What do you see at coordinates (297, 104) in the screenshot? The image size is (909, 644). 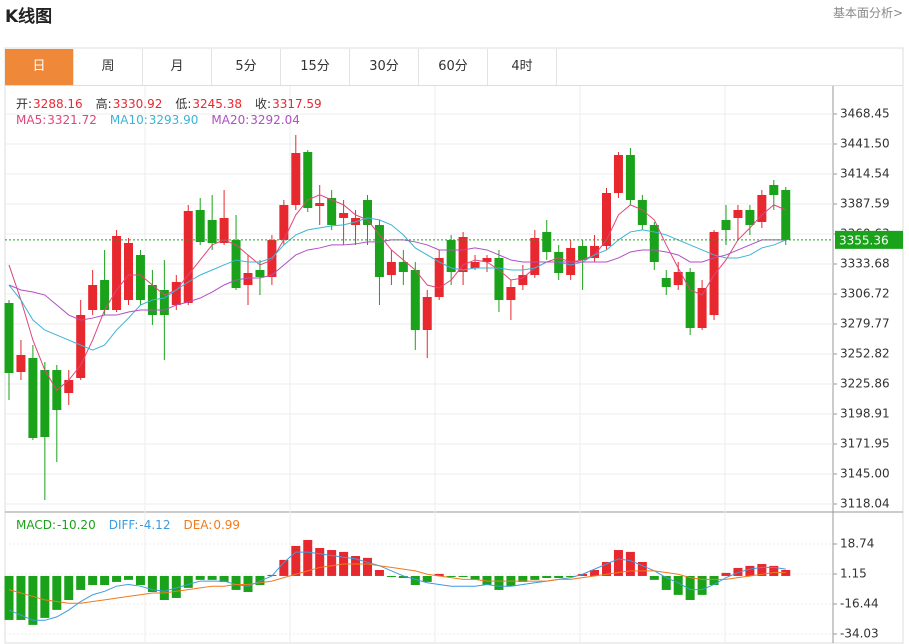 I see `info-value: 3317.59` at bounding box center [297, 104].